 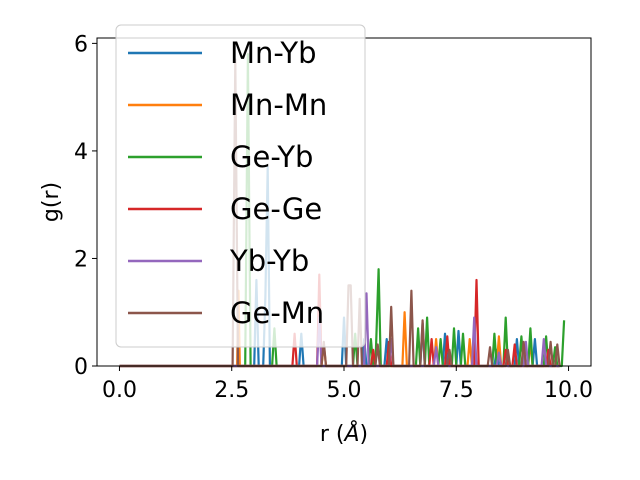 I want to click on x-axis-label-unit: Å, so click(x=350, y=433).